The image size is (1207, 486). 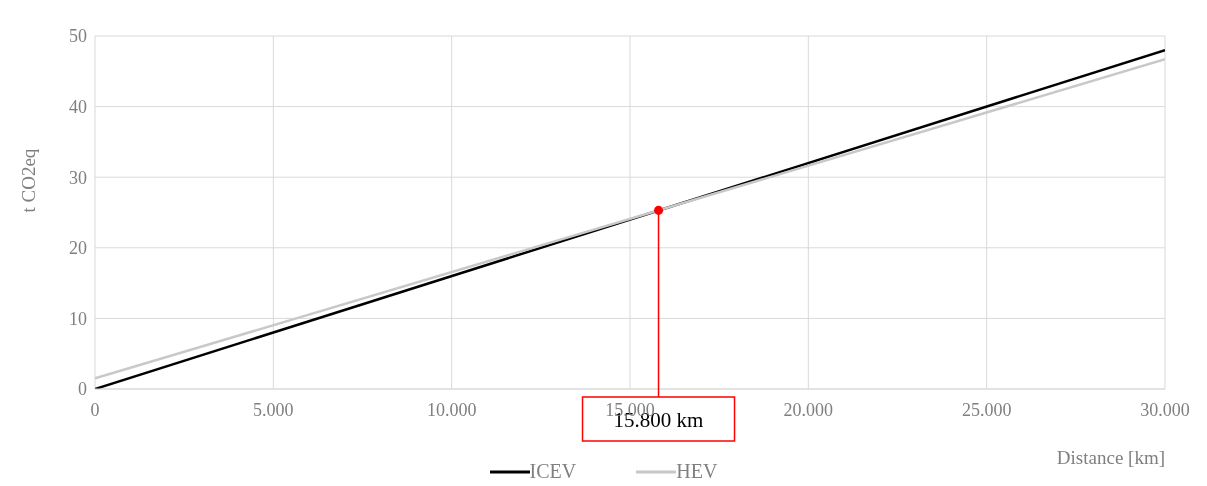 I want to click on x-tick-label: 5.000, so click(x=273, y=409).